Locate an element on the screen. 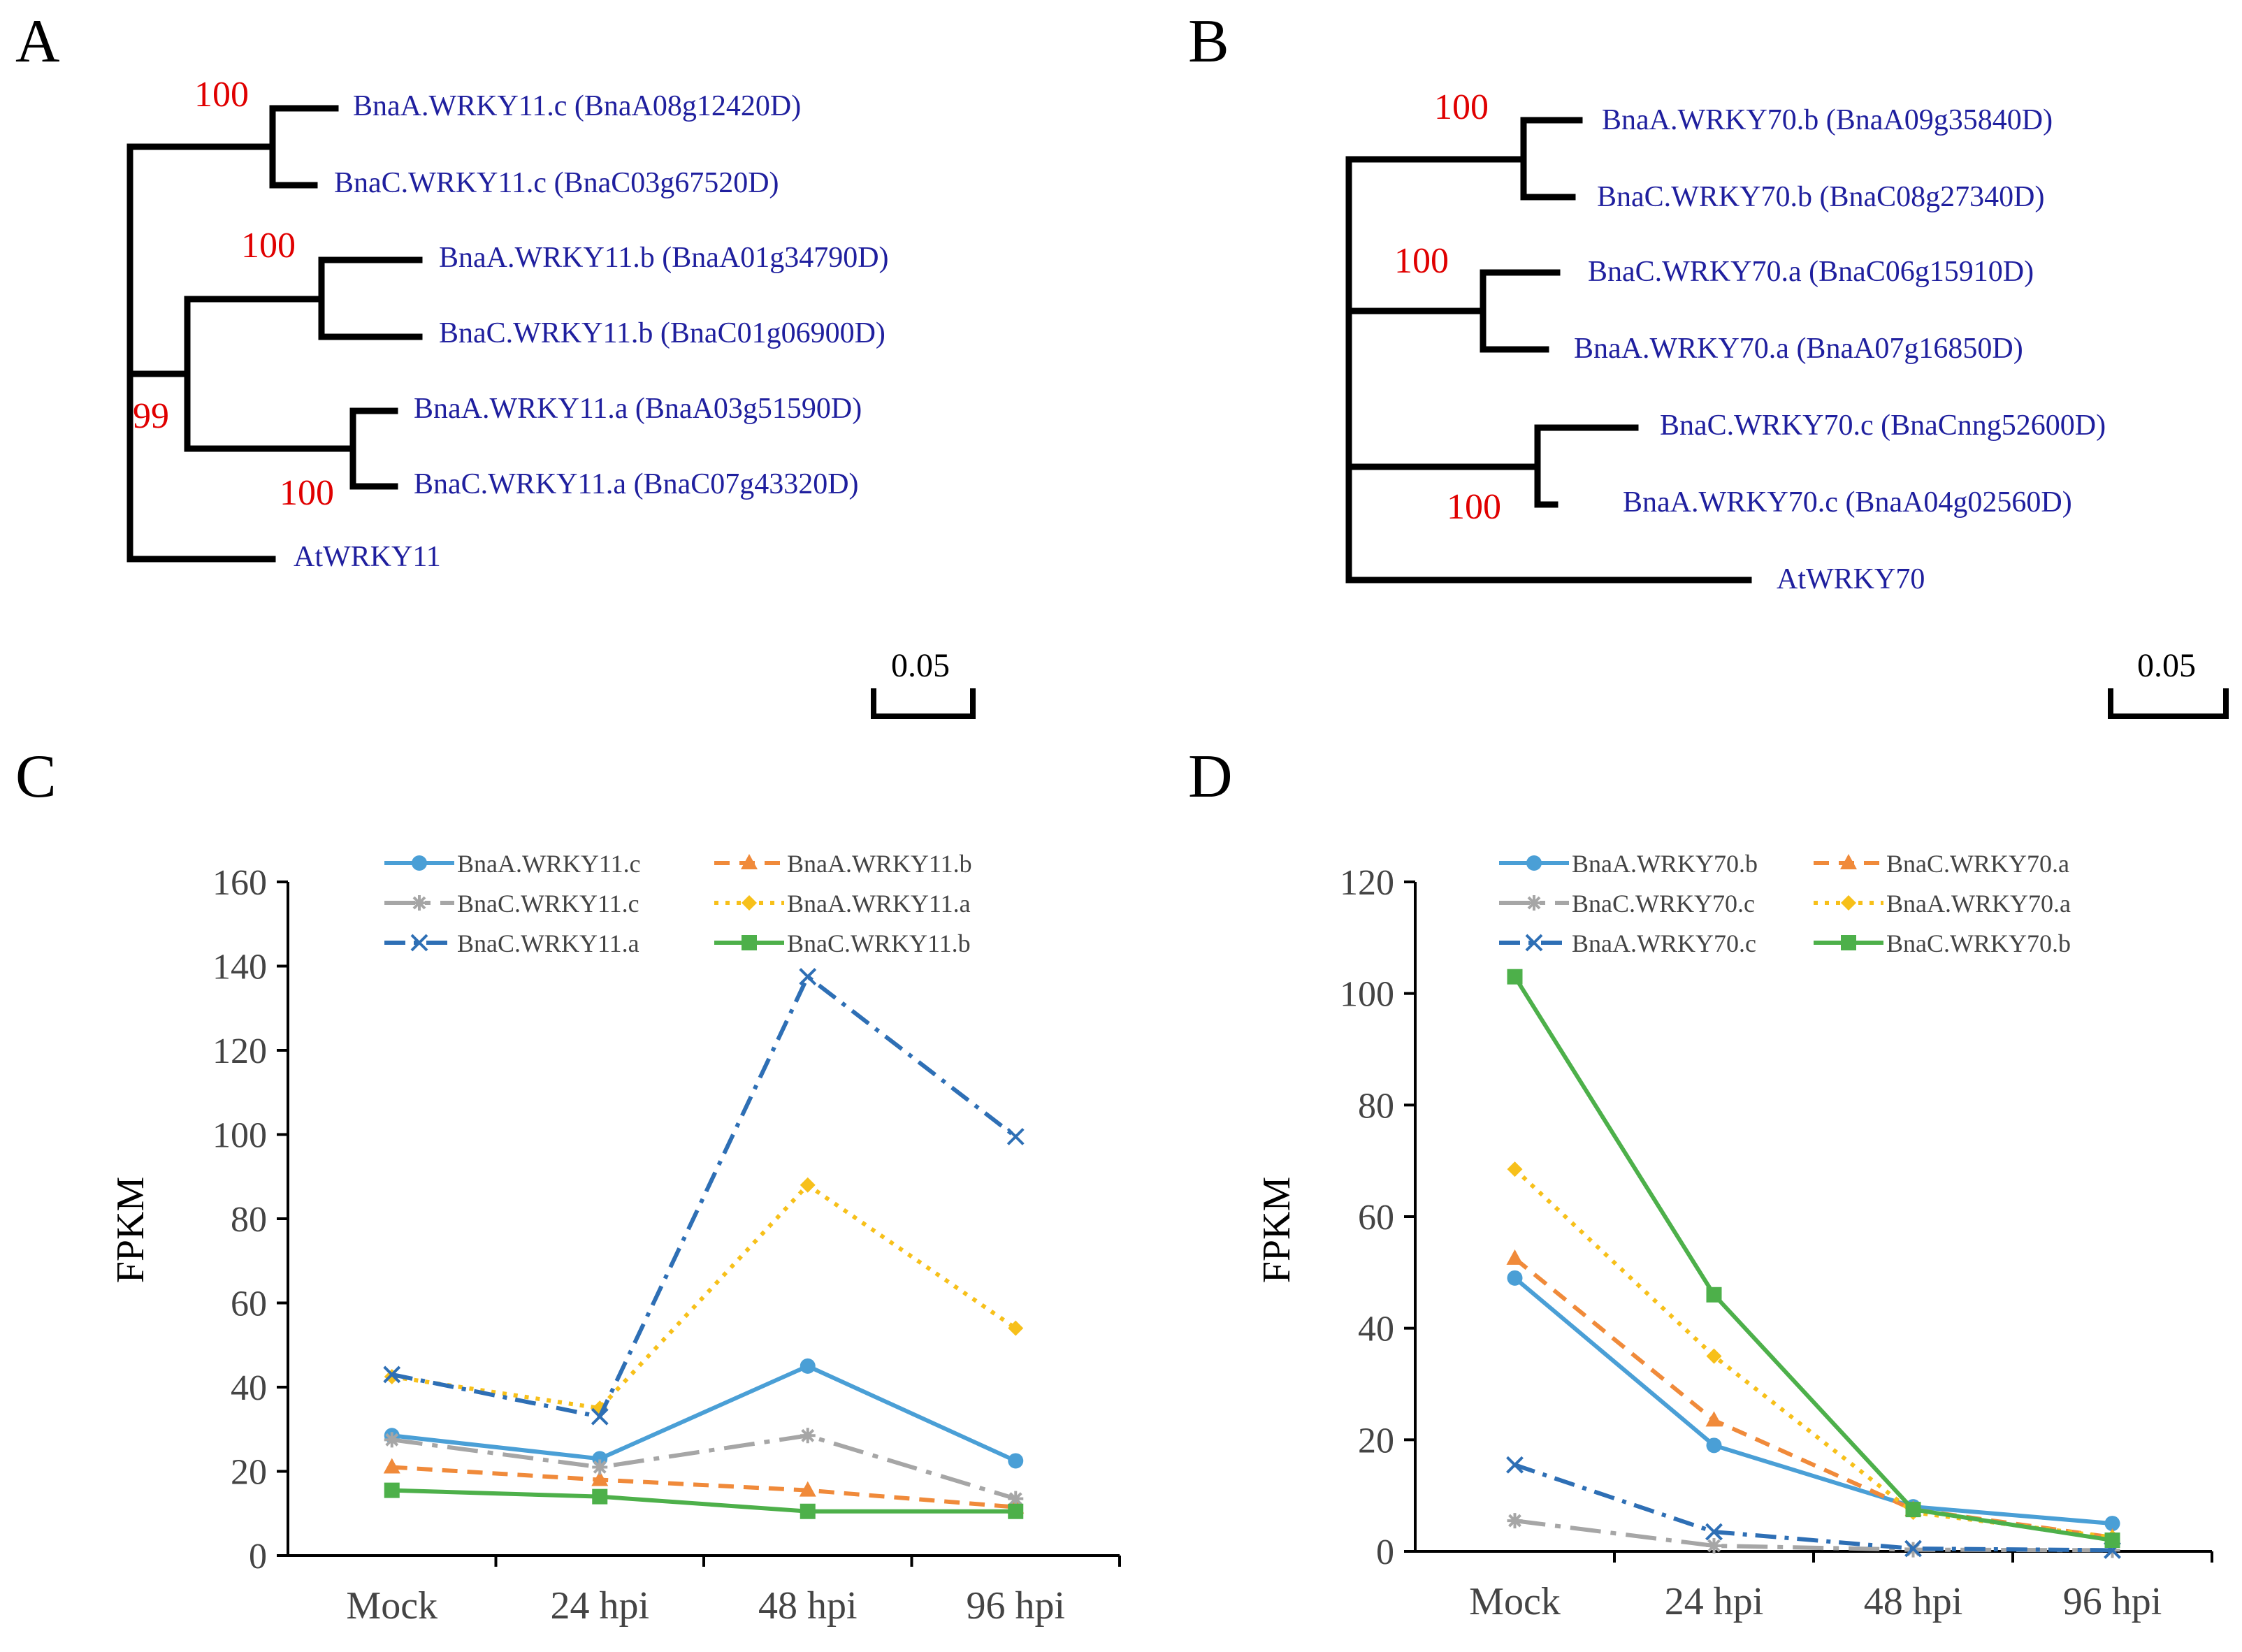 This screenshot has width=2242, height=1652. series-BnaA.WRKY70.b is located at coordinates (1813, 1401).